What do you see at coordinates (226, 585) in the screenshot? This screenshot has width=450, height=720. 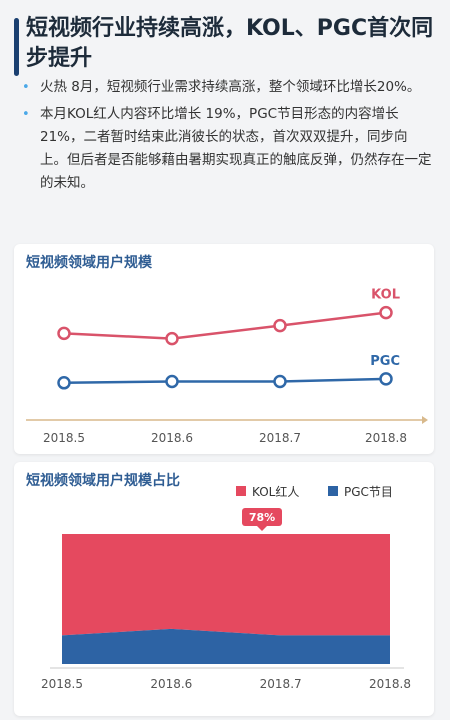 I see `area-kol` at bounding box center [226, 585].